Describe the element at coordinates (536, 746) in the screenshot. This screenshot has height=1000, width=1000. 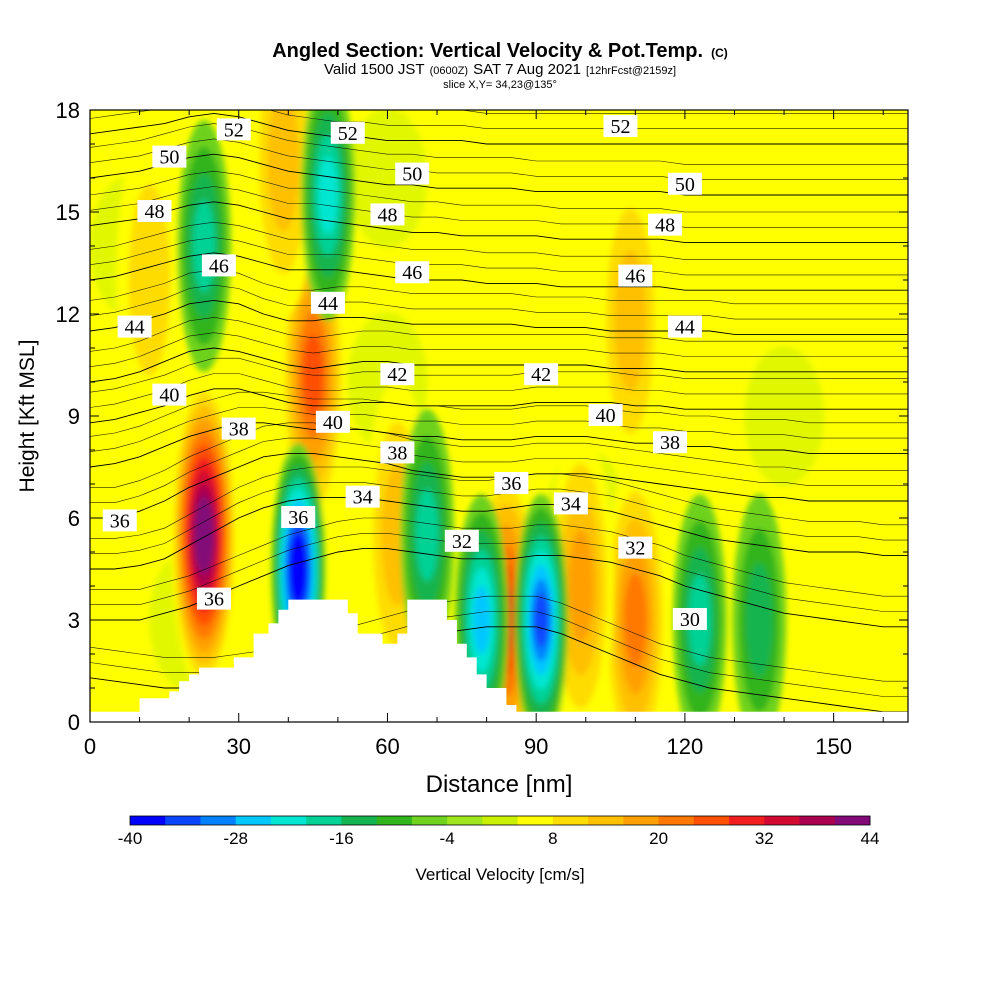
I see `x-tick-label-90: 90` at that location.